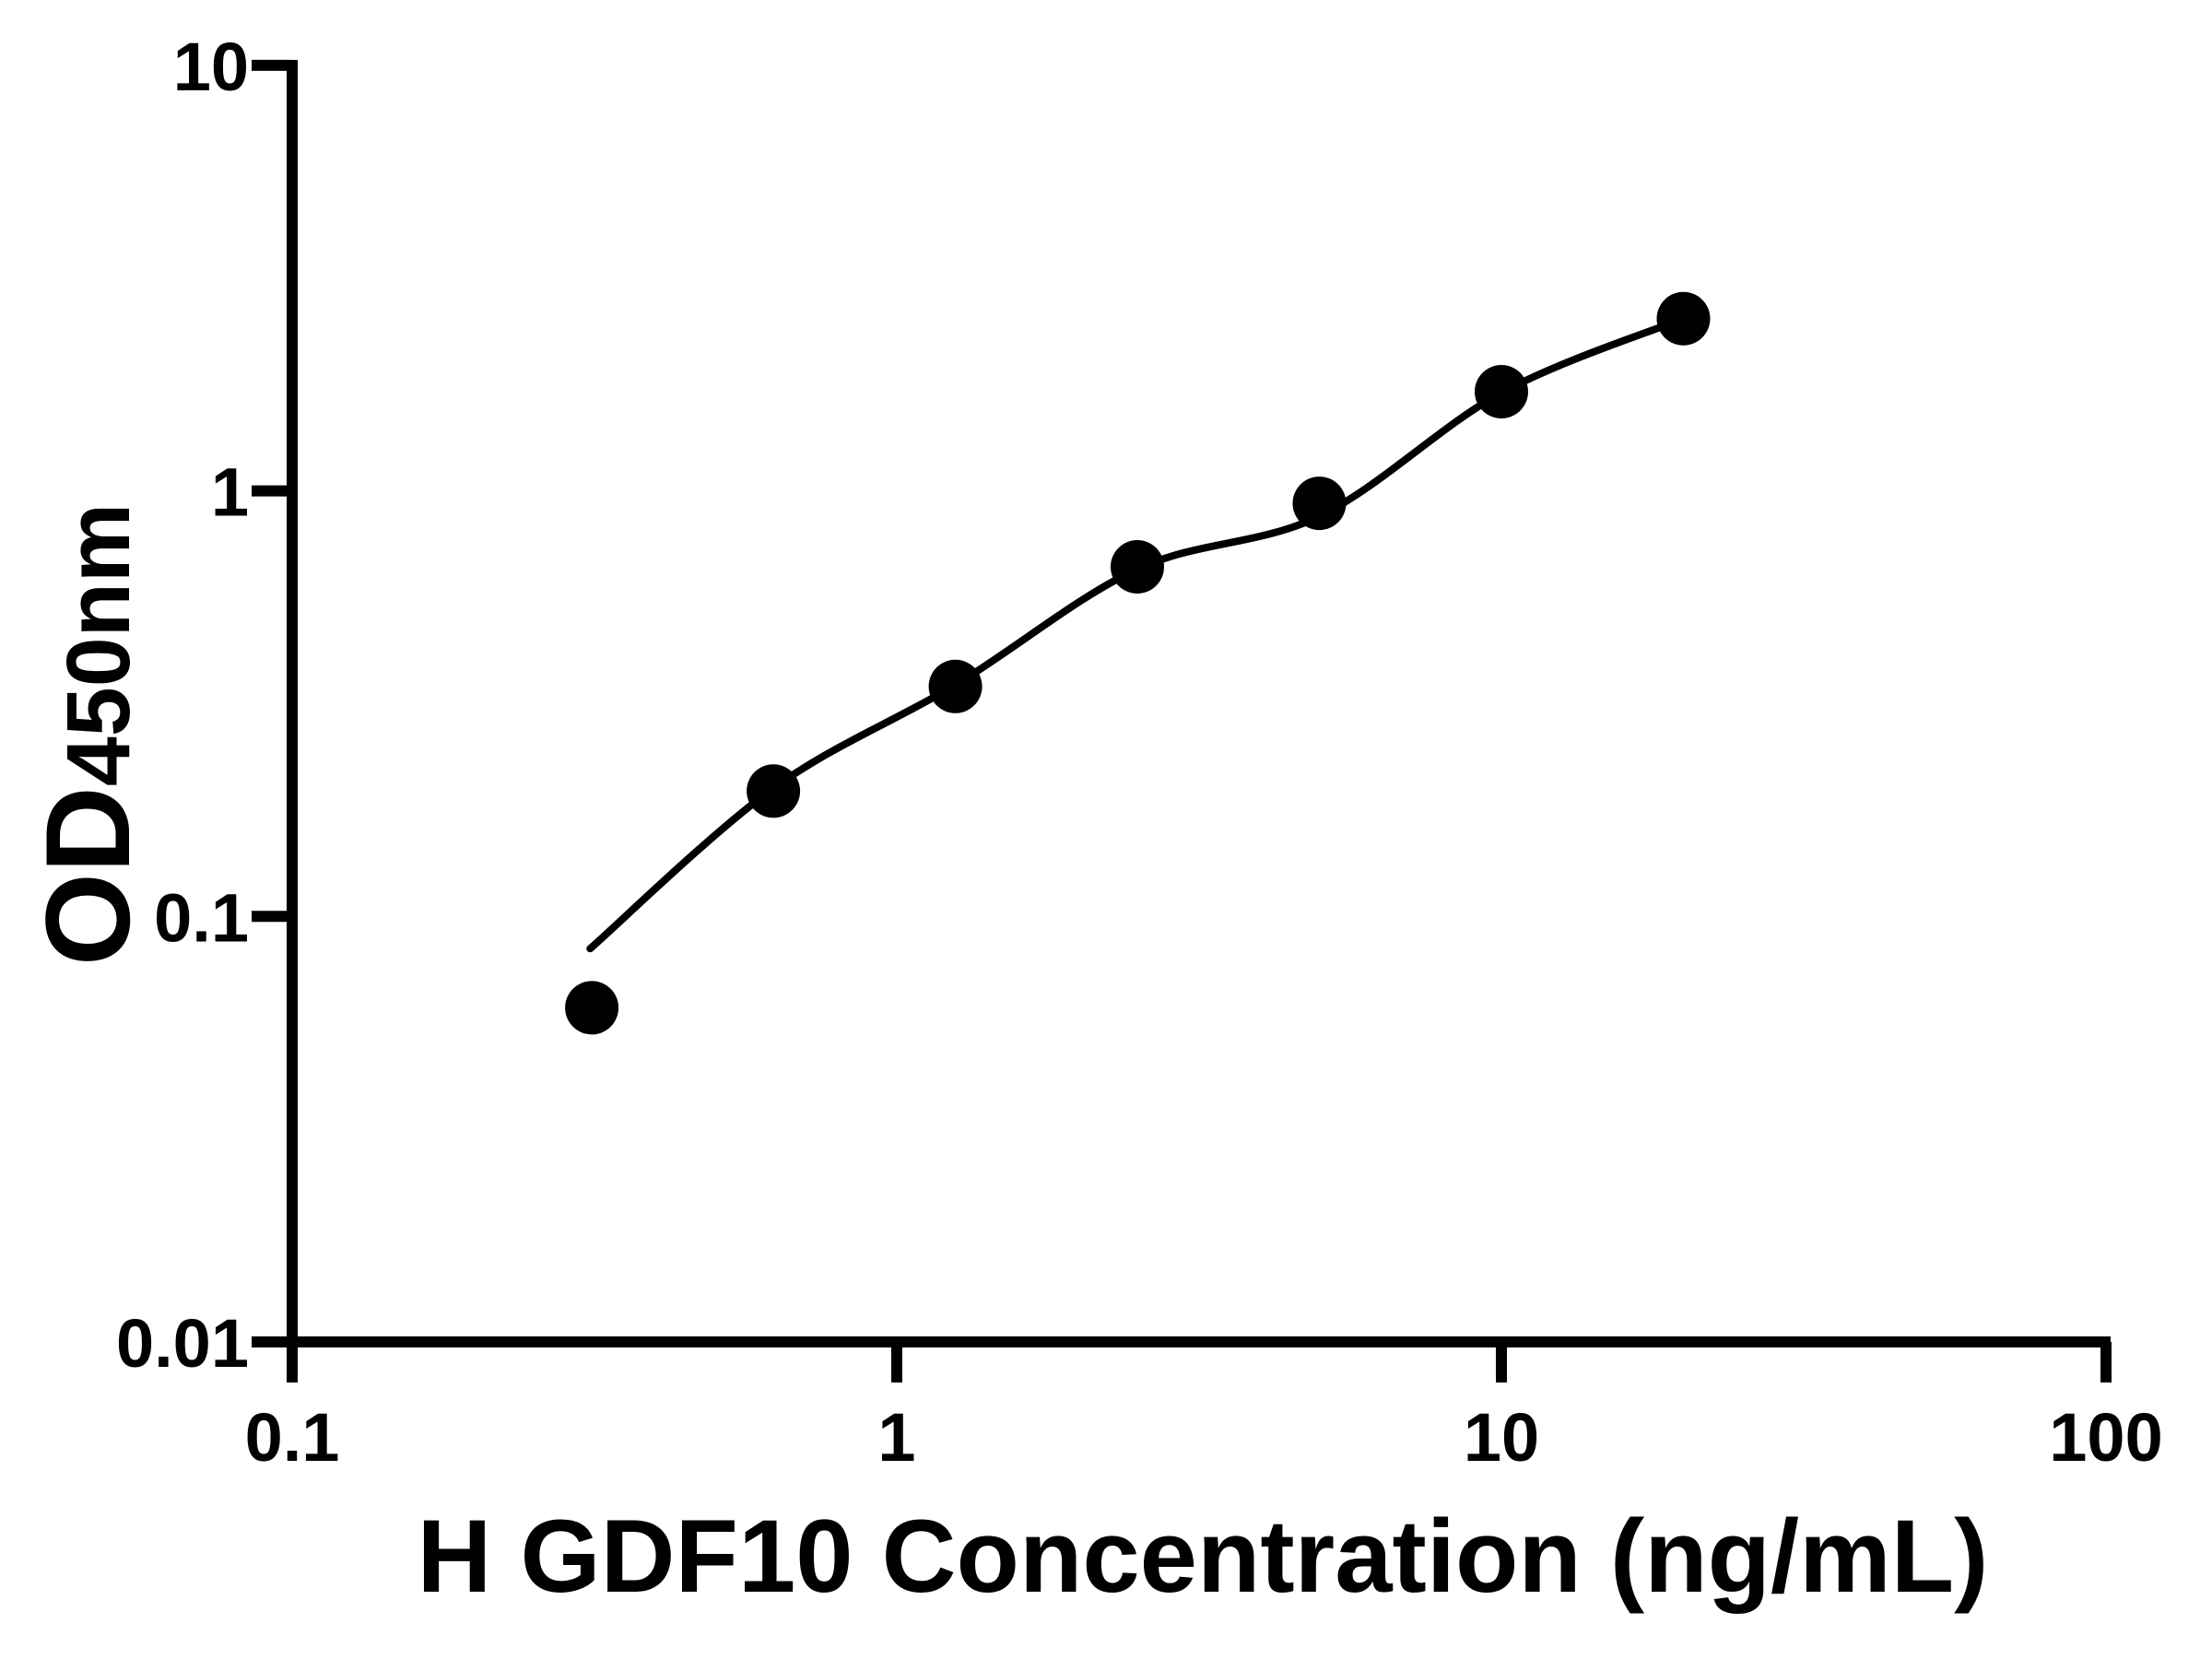  Describe the element at coordinates (87, 876) in the screenshot. I see `y-axis-title-main: OD` at that location.